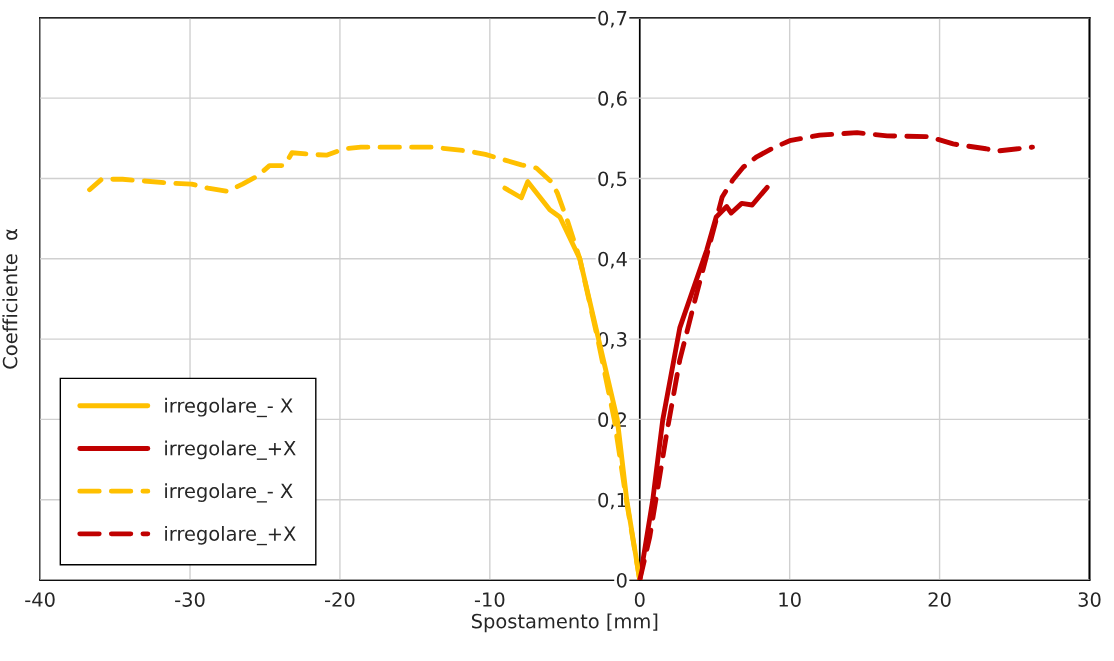 The width and height of the screenshot is (1114, 661). I want to click on y-tick-label: 0,4, so click(612, 260).